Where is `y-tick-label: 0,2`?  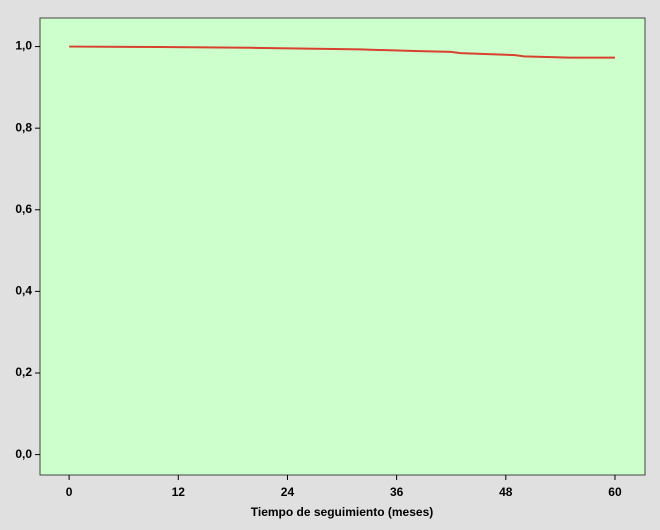 y-tick-label: 0,2 is located at coordinates (23, 372).